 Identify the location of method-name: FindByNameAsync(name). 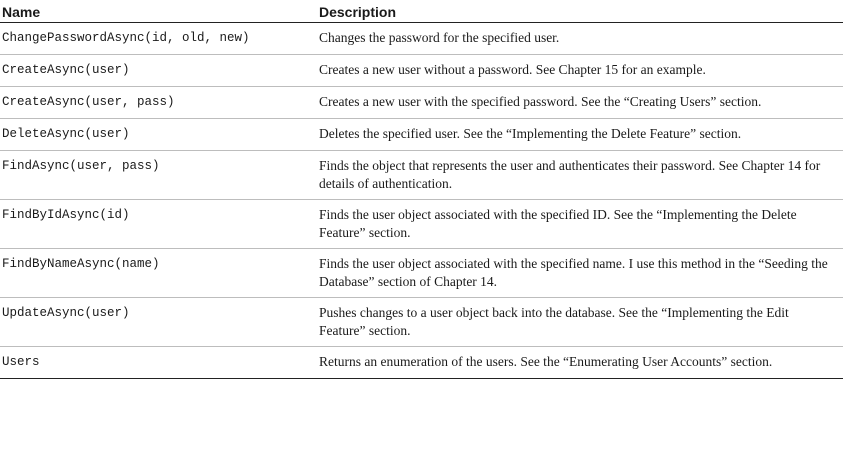
(159, 273).